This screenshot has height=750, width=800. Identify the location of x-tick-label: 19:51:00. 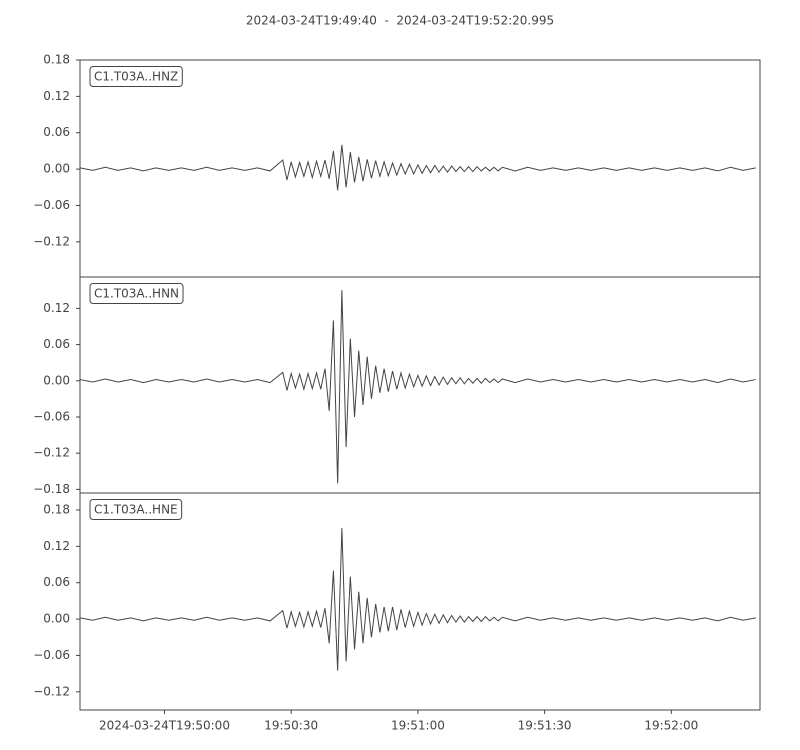
(418, 726).